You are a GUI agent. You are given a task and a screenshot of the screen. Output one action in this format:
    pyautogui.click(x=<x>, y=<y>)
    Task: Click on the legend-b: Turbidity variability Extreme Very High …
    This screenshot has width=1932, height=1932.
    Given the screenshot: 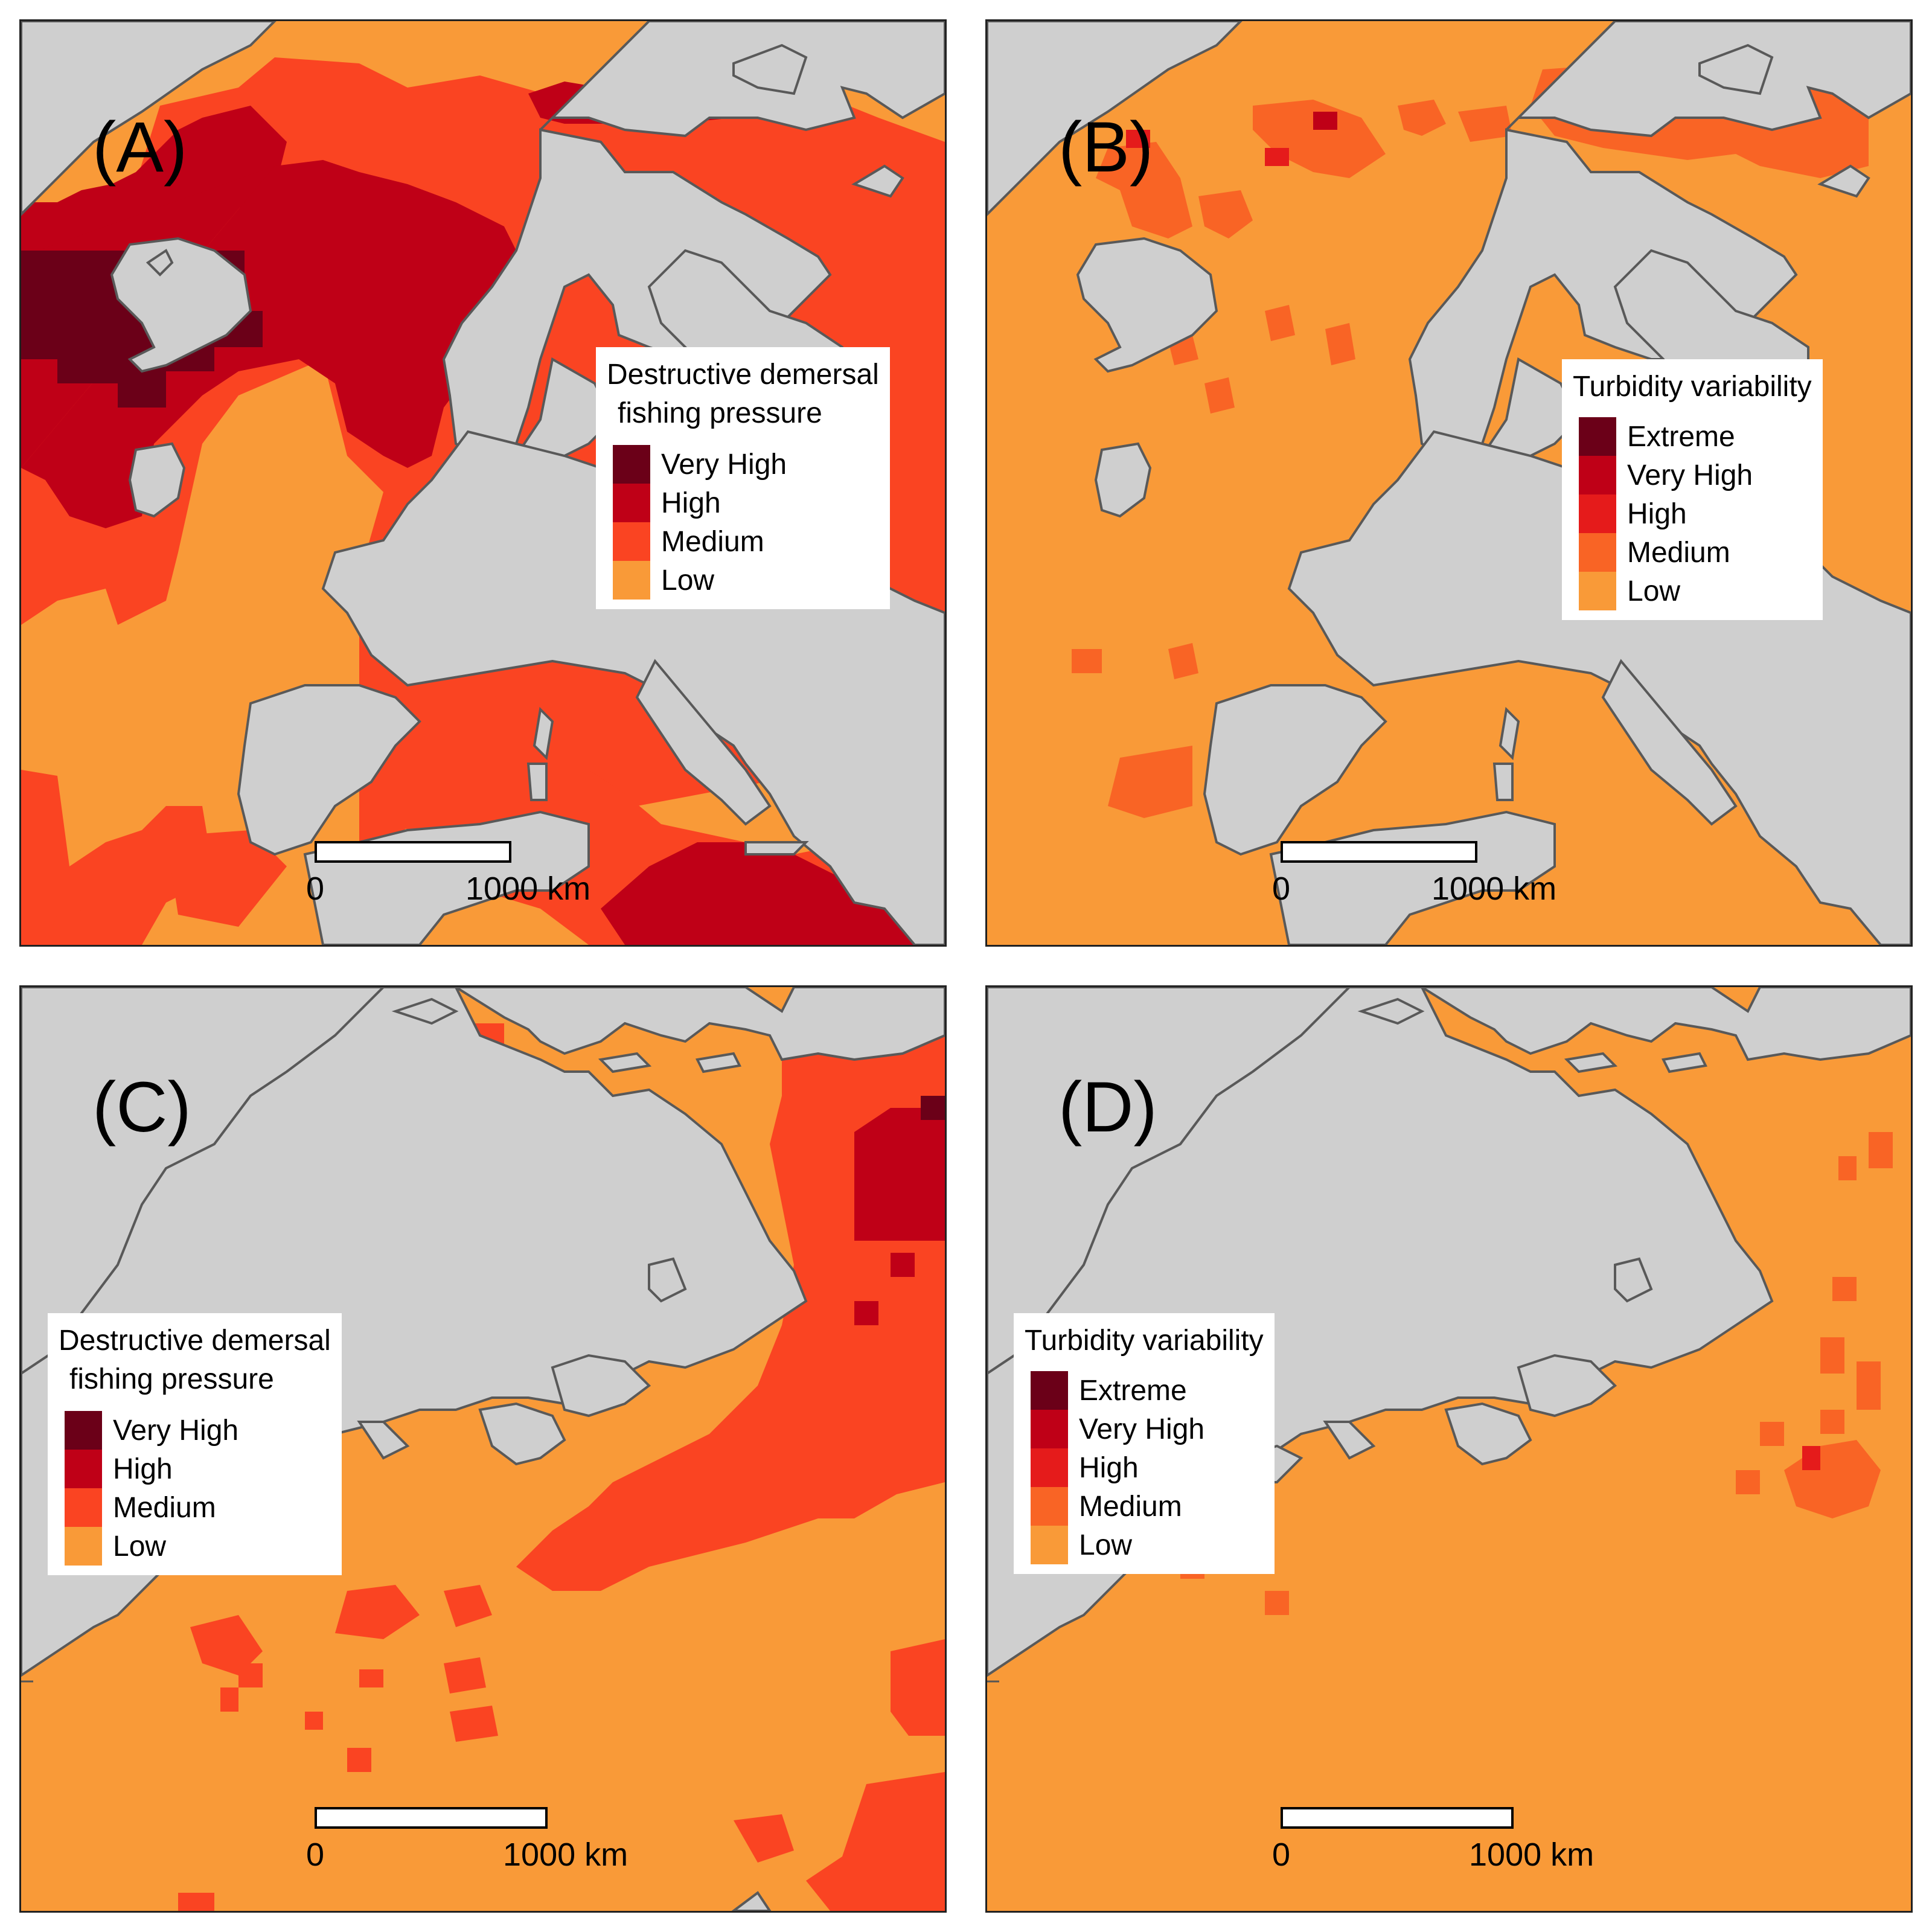 What is the action you would take?
    pyautogui.click(x=1692, y=489)
    